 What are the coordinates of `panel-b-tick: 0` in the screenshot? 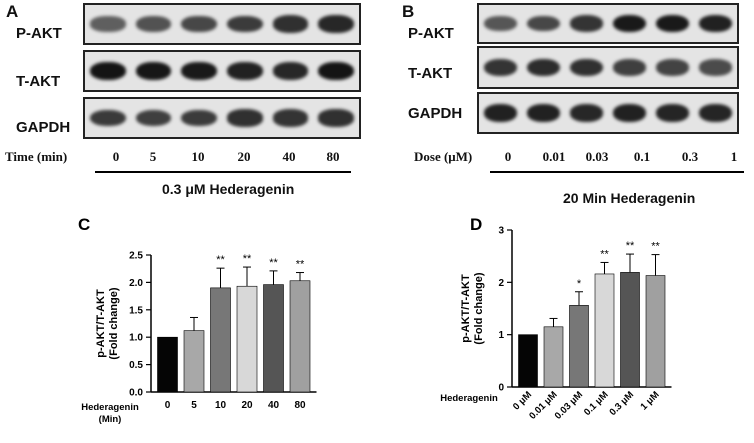 It's located at (508, 156).